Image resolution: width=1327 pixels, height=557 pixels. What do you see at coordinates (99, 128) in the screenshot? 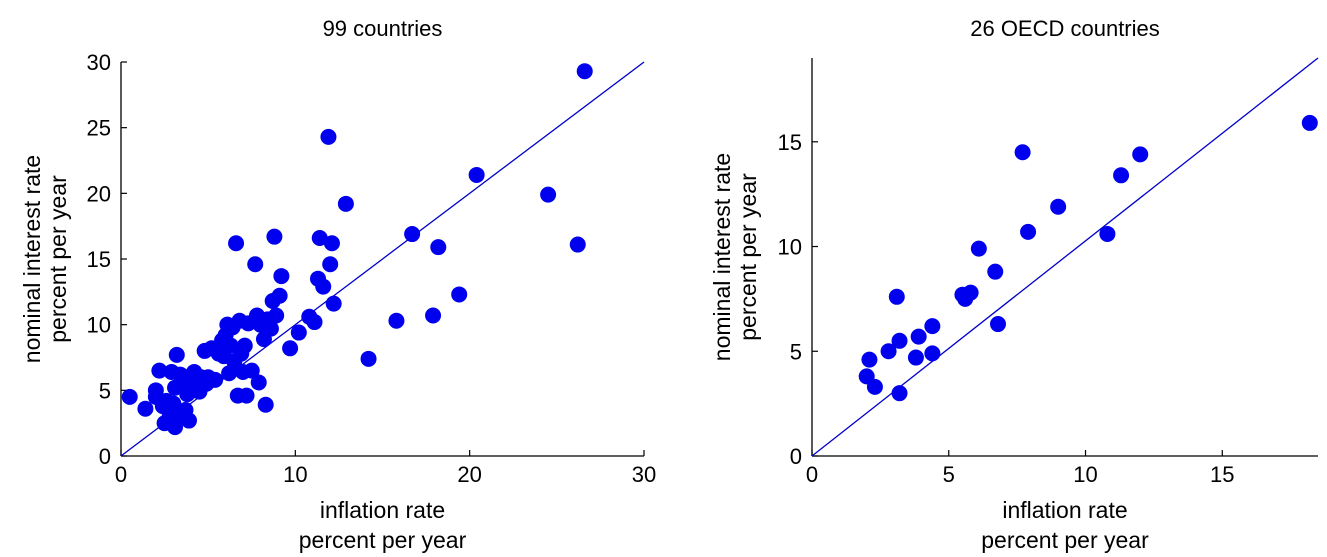
I see `y-tick-label: 25` at bounding box center [99, 128].